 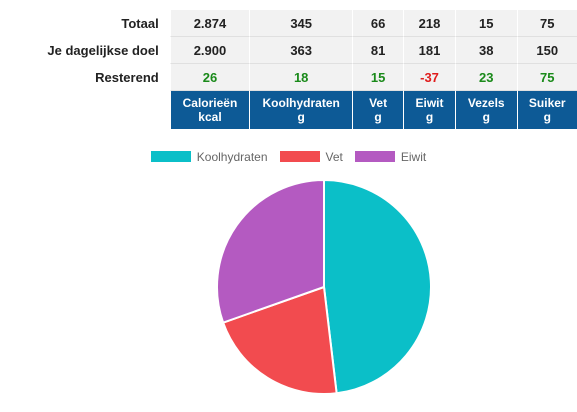 What do you see at coordinates (279, 340) in the screenshot?
I see `pie-slice-vet` at bounding box center [279, 340].